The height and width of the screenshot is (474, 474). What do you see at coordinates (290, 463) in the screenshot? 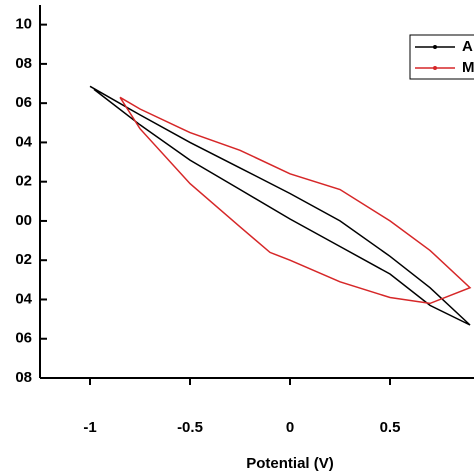
I see `x-axis-label: Potential (V)` at bounding box center [290, 463].